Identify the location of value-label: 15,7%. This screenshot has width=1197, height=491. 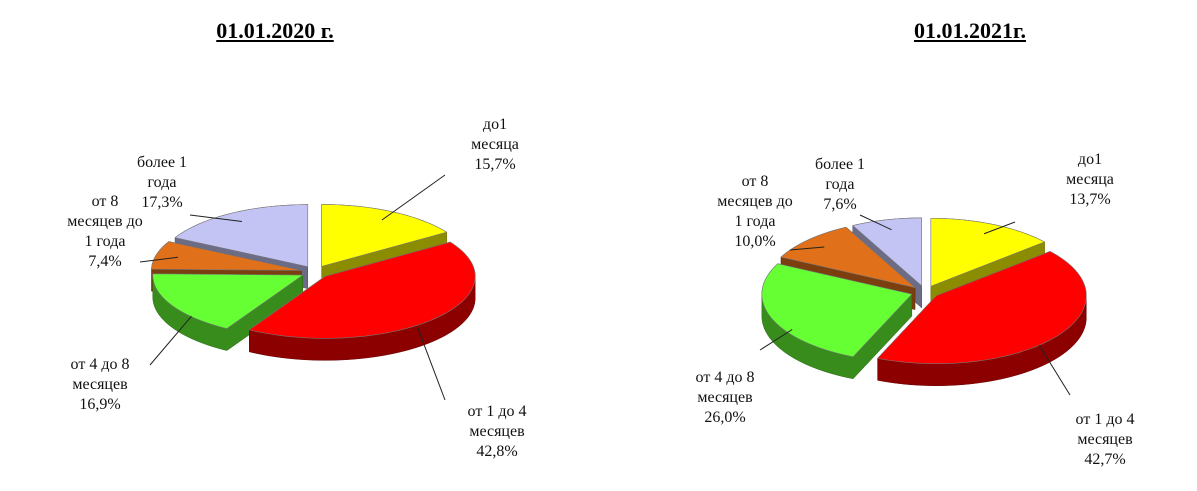
(495, 164).